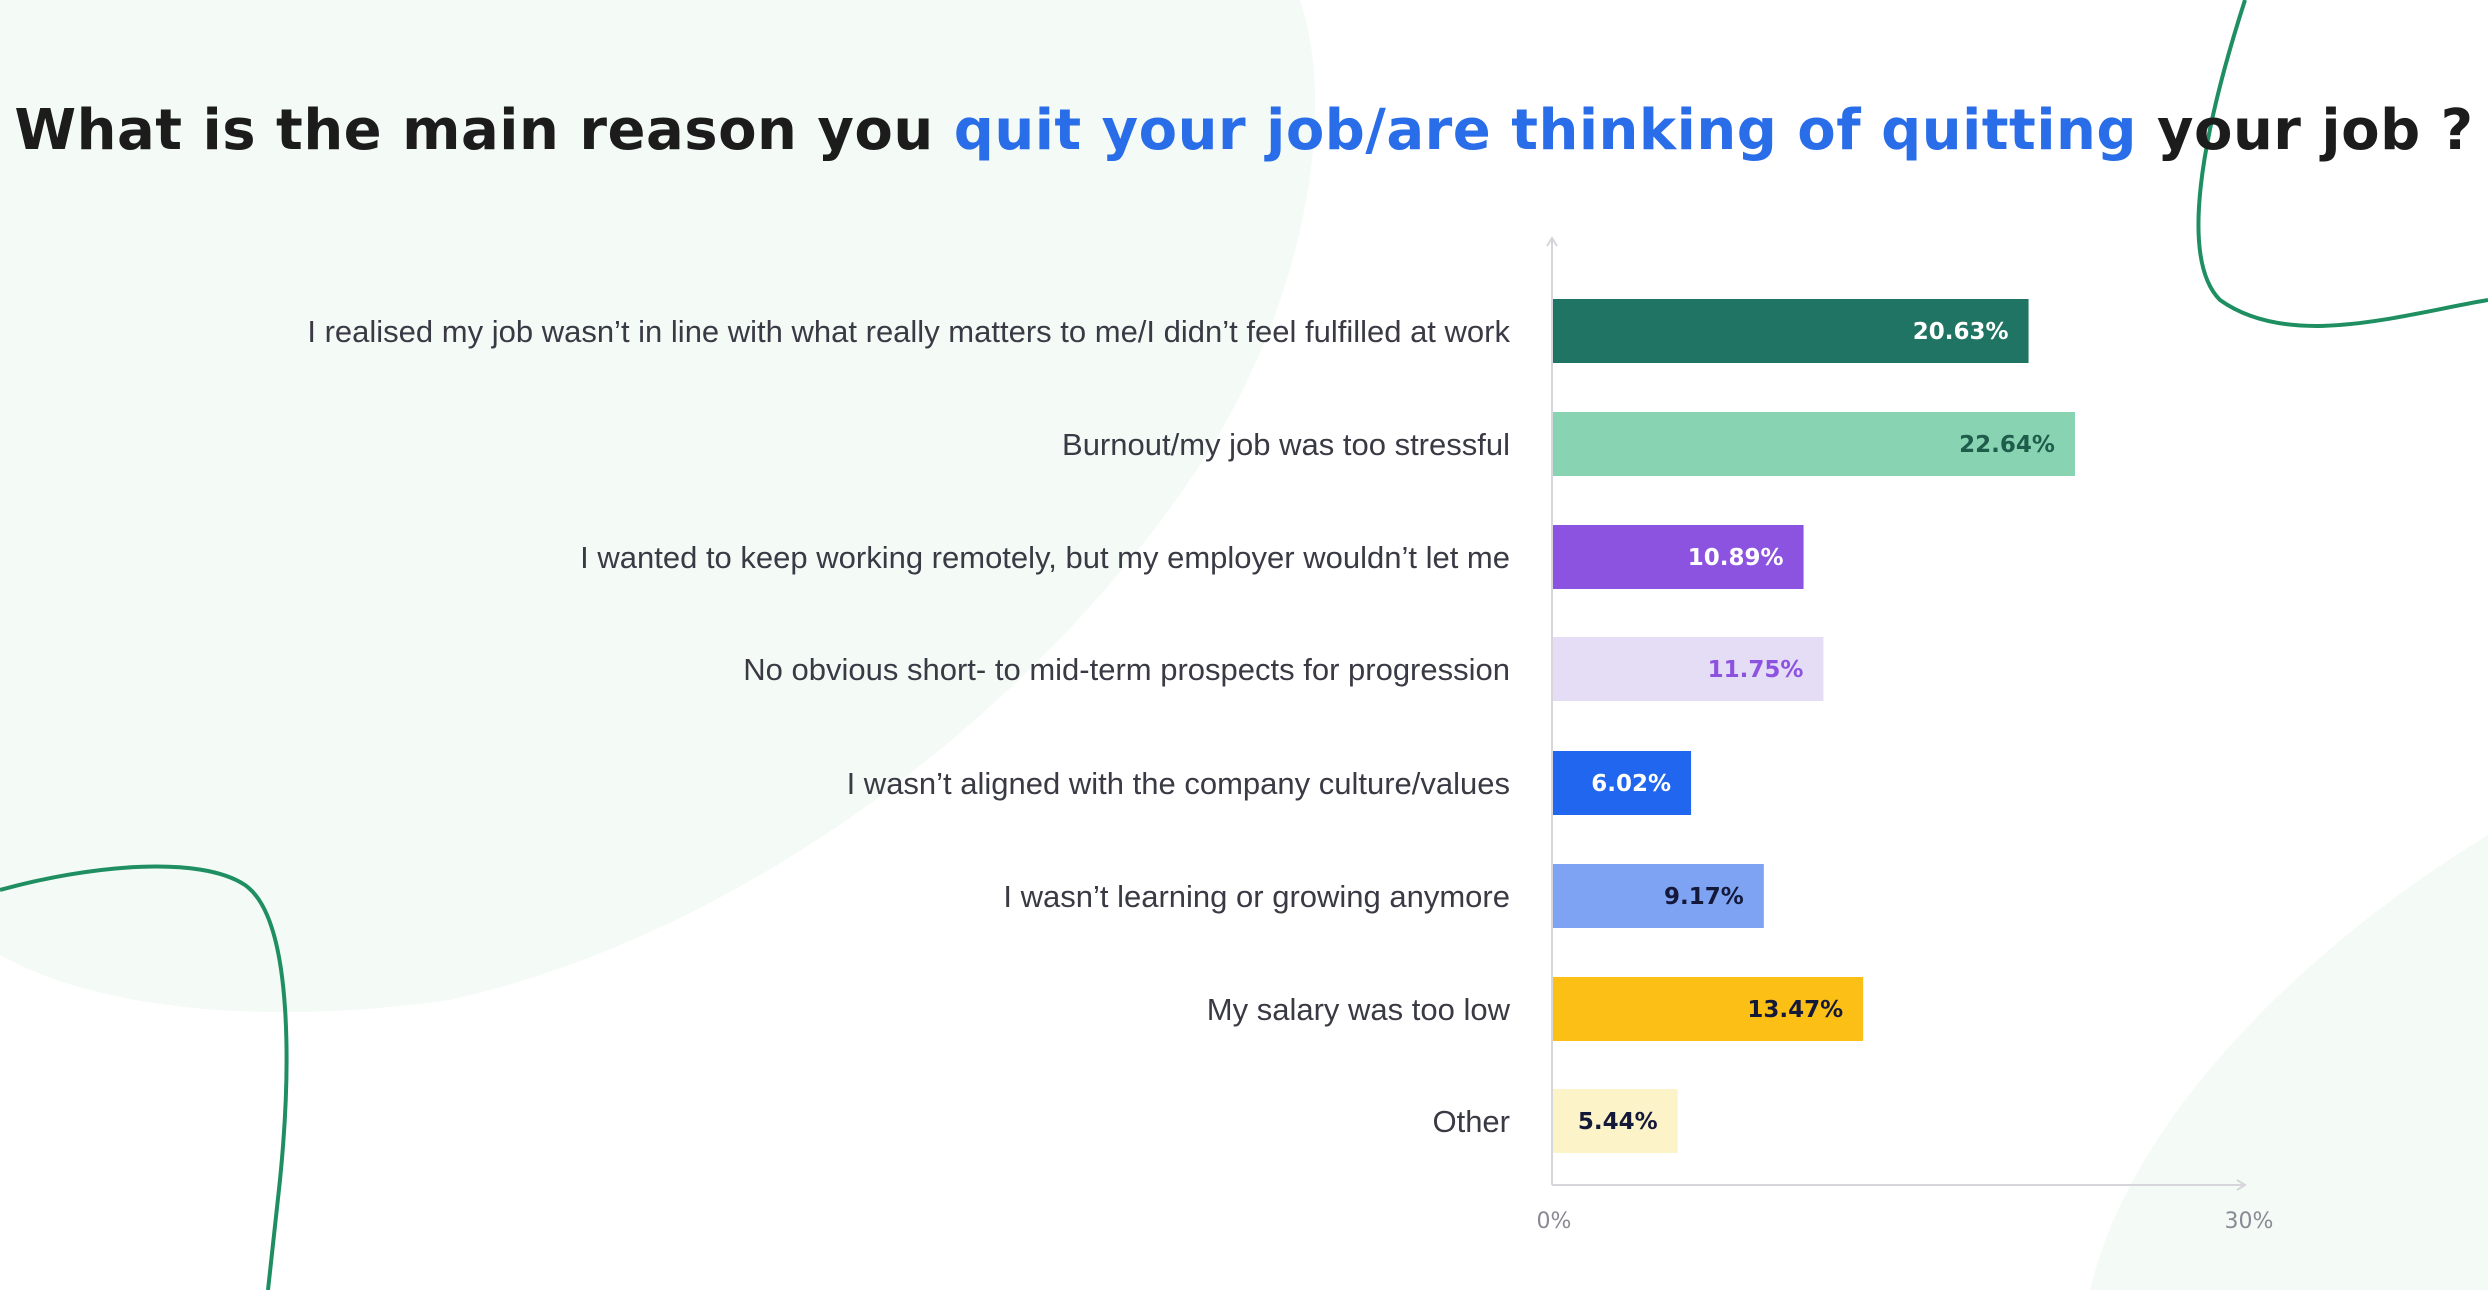 The height and width of the screenshot is (1290, 2488). Describe the element at coordinates (1631, 784) in the screenshot. I see `bar-value-label-4: 6.02%` at that location.